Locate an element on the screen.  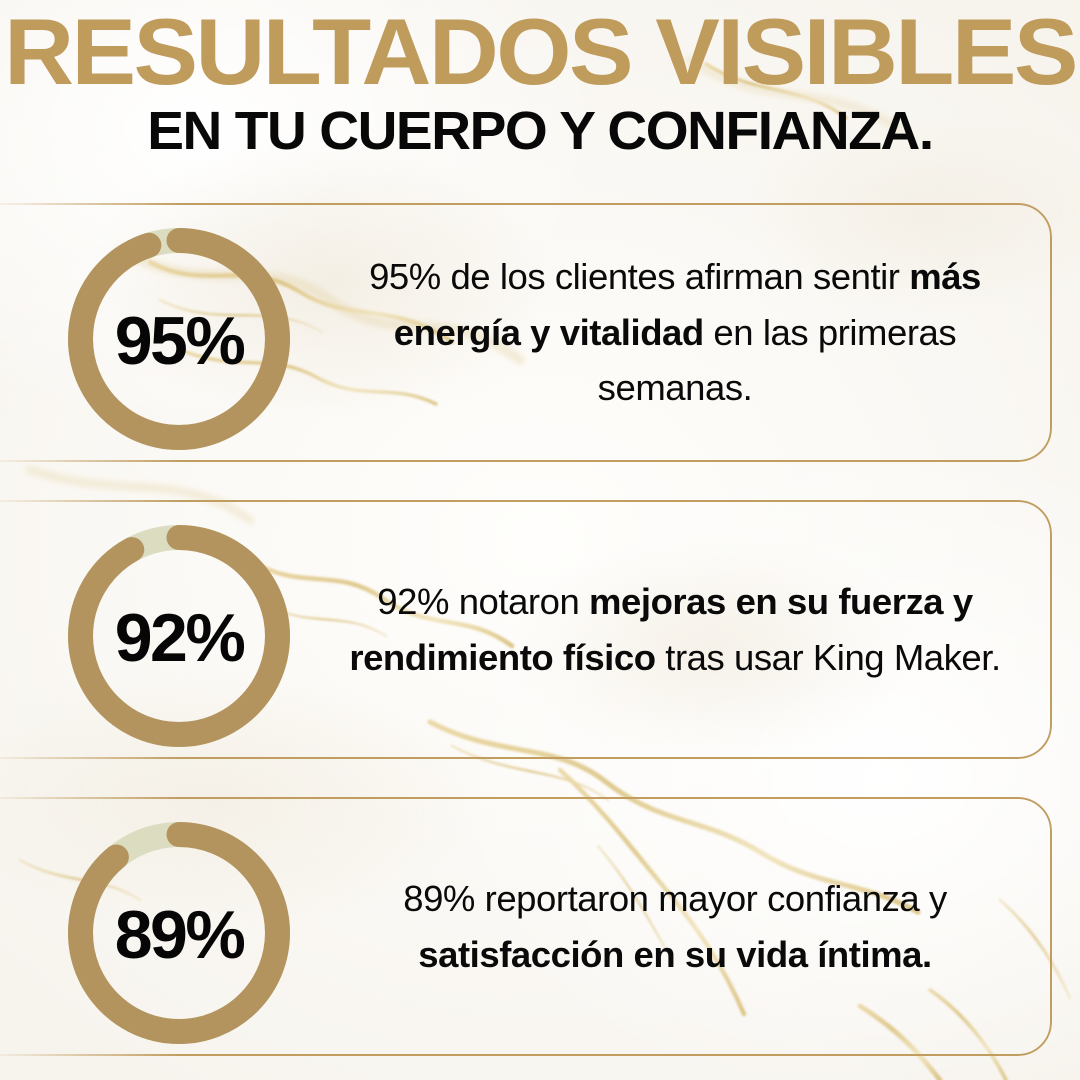
stat-value: 92% is located at coordinates (180, 638).